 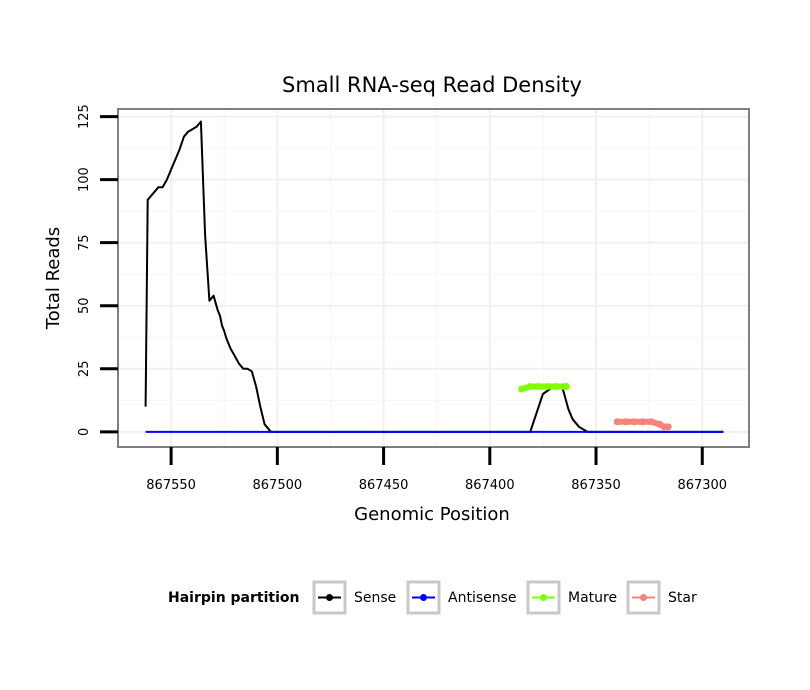 What do you see at coordinates (596, 485) in the screenshot?
I see `x-tick-label: 867350` at bounding box center [596, 485].